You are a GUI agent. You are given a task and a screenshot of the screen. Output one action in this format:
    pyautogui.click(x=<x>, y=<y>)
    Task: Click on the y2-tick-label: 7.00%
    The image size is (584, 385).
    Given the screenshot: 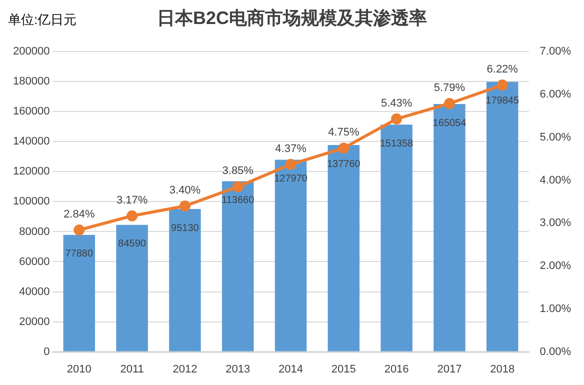 What is the action you would take?
    pyautogui.click(x=556, y=52)
    